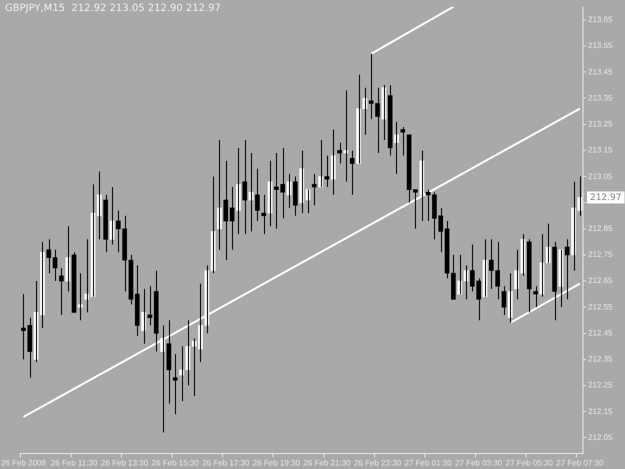 This screenshot has height=469, width=625. I want to click on x-tick-label: 26 Feb 11:30, so click(74, 463).